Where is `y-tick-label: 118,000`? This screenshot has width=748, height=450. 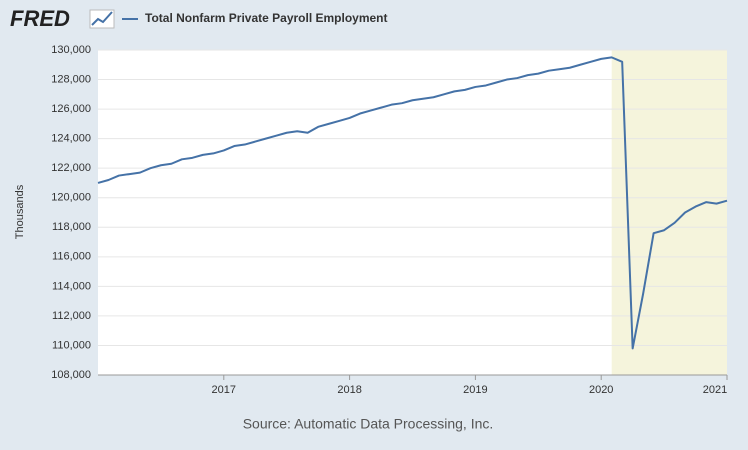
y-tick-label: 118,000 is located at coordinates (71, 227).